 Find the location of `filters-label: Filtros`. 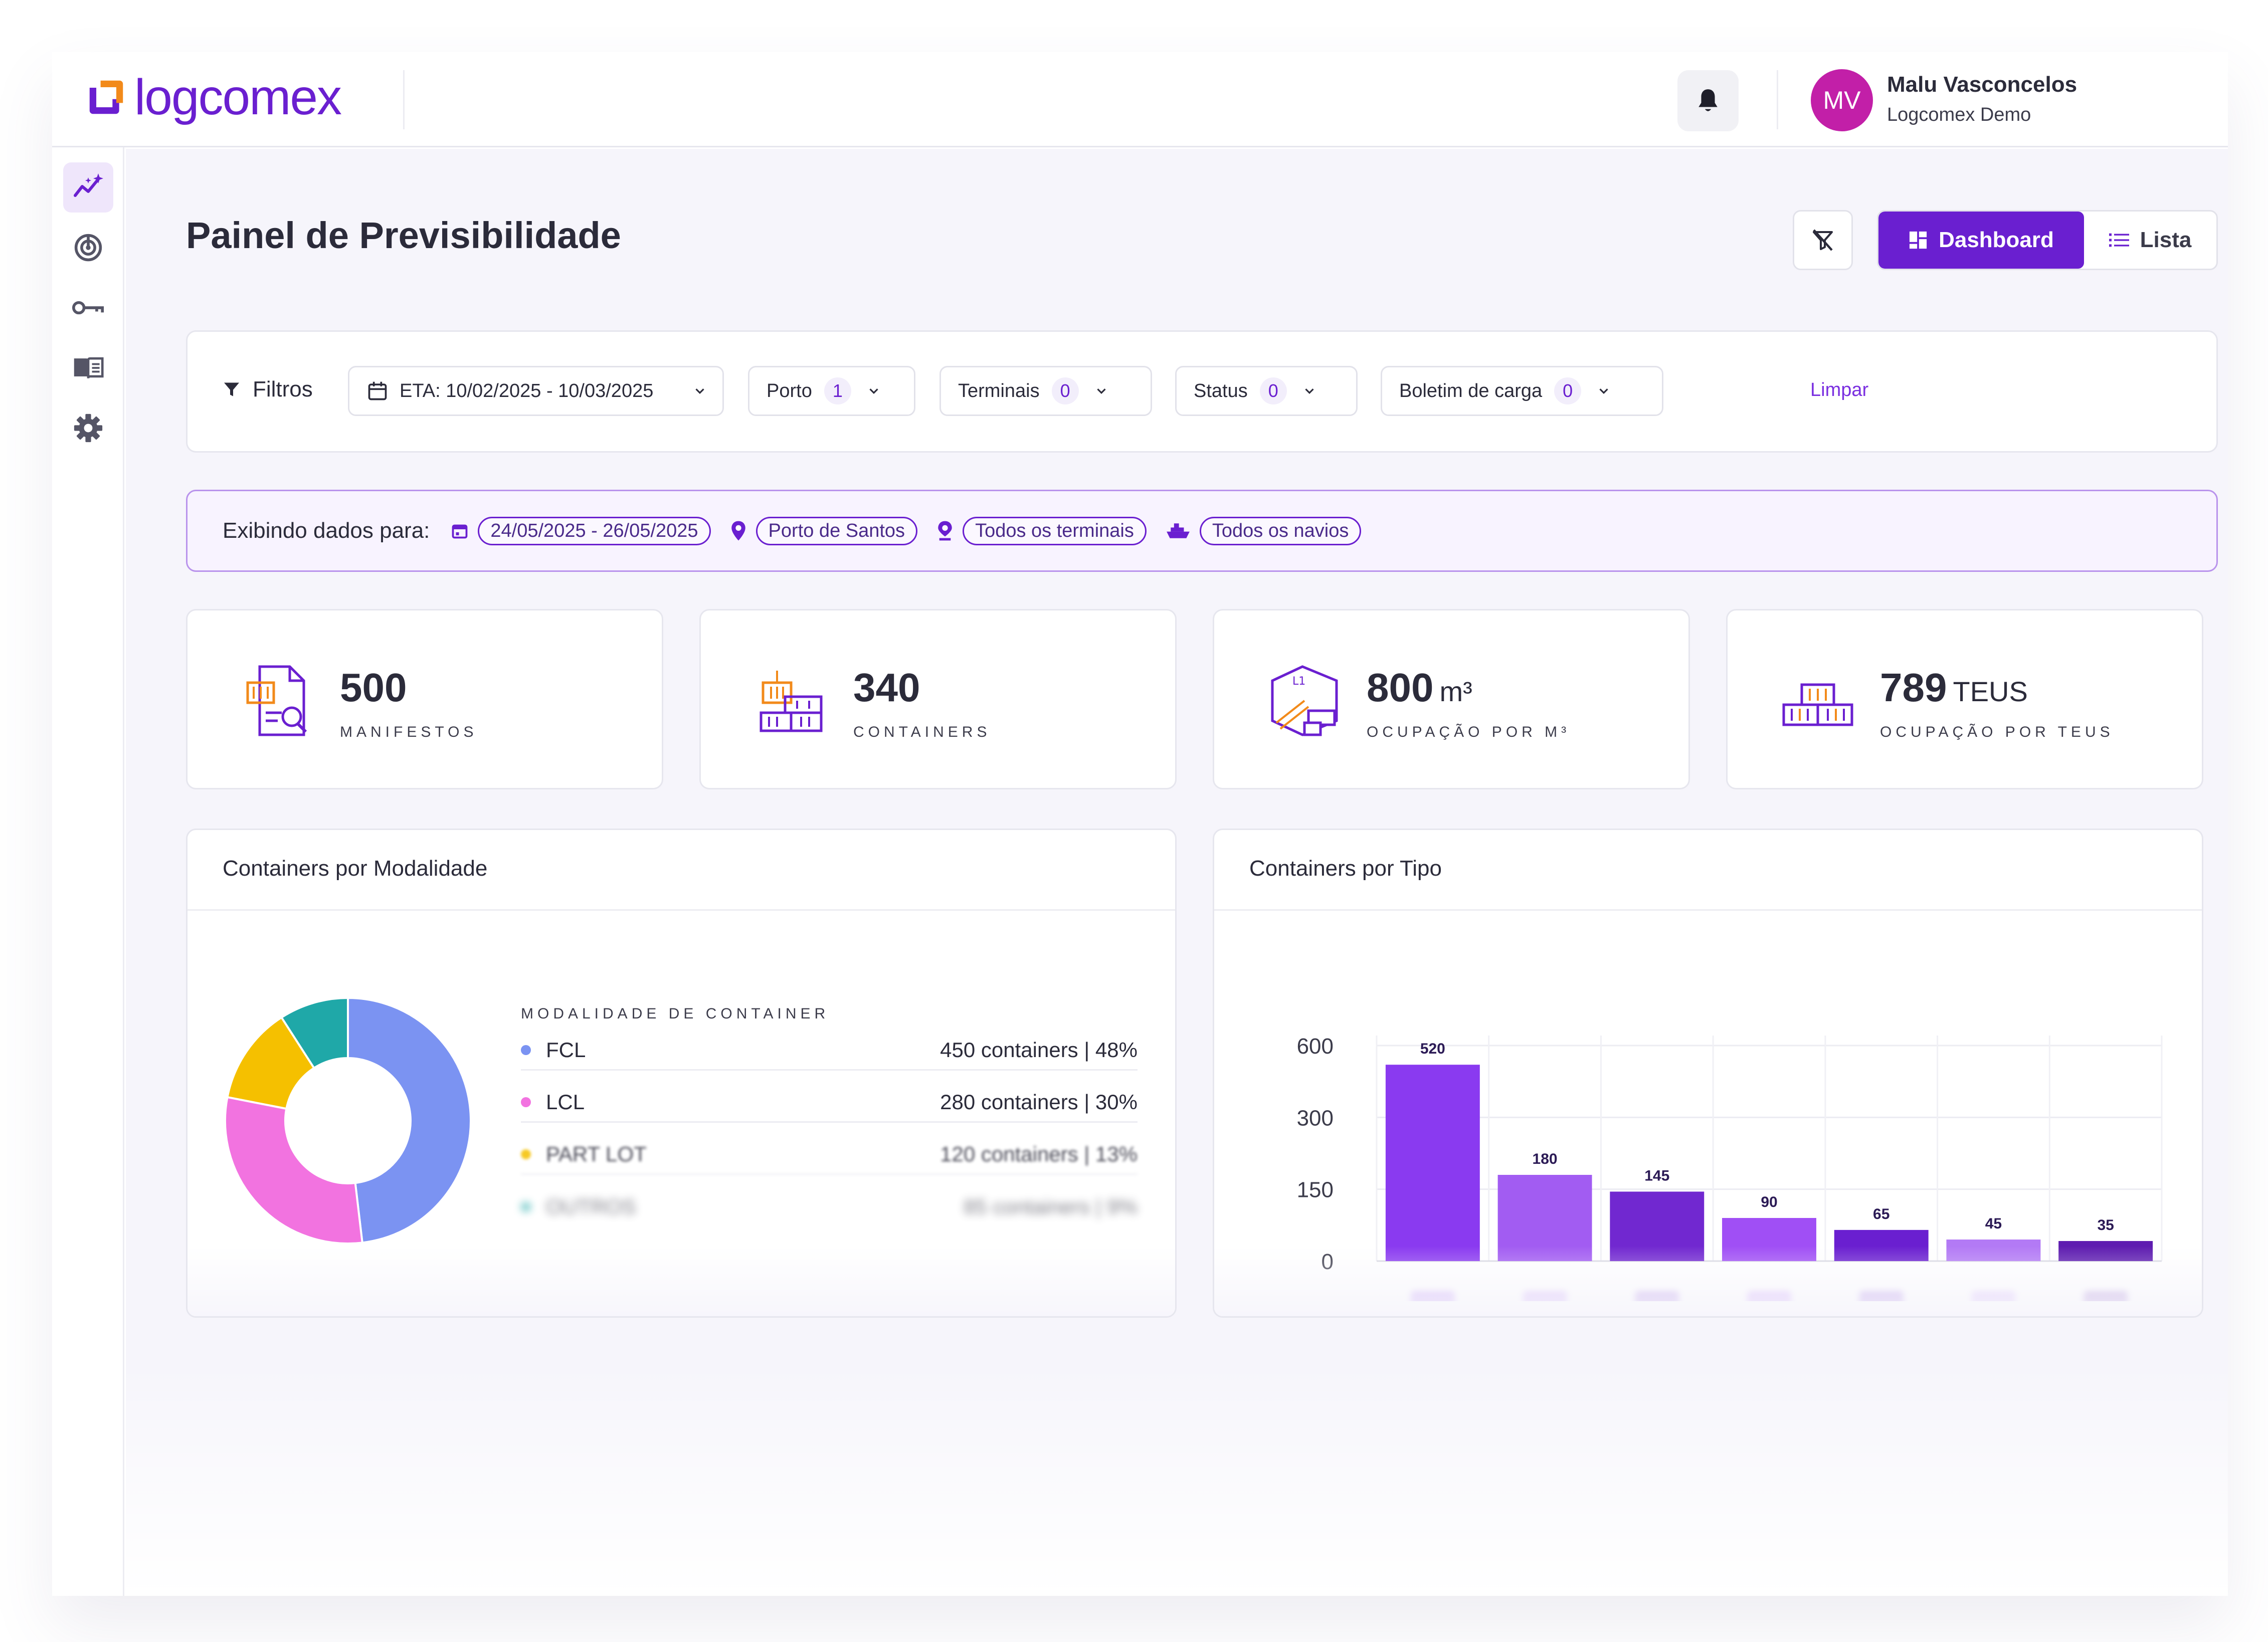

filters-label: Filtros is located at coordinates (268, 389).